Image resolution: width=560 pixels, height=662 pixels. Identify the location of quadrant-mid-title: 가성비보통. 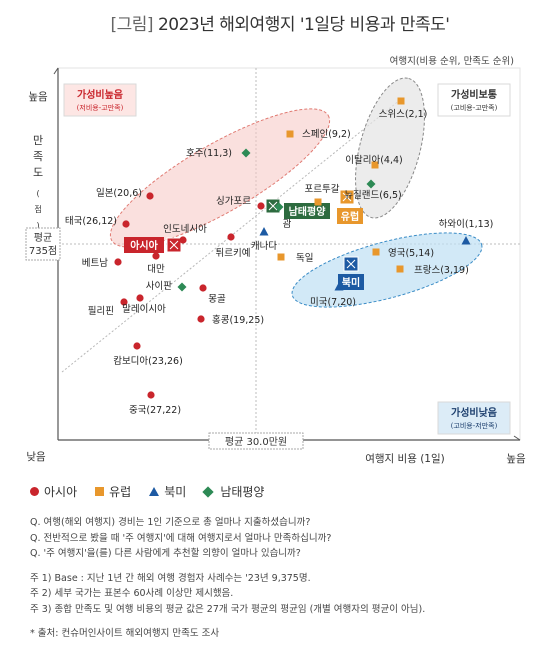
(474, 94).